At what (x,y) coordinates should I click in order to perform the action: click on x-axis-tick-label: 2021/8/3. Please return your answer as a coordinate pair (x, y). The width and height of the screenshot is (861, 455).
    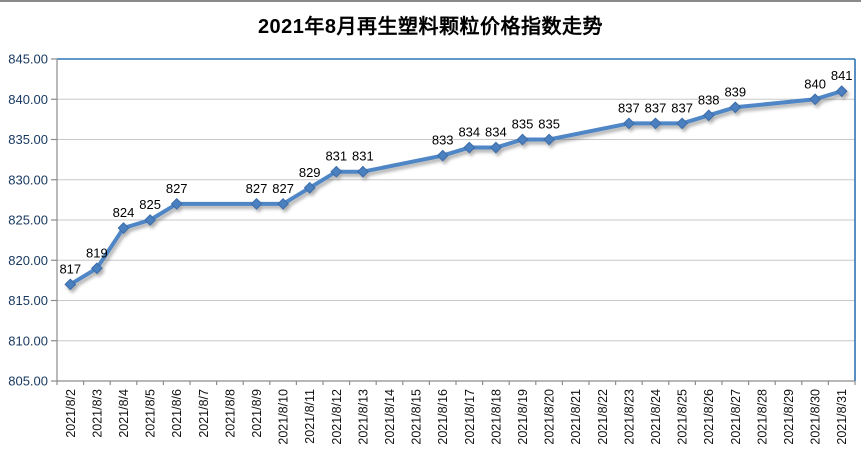
    Looking at the image, I should click on (97, 413).